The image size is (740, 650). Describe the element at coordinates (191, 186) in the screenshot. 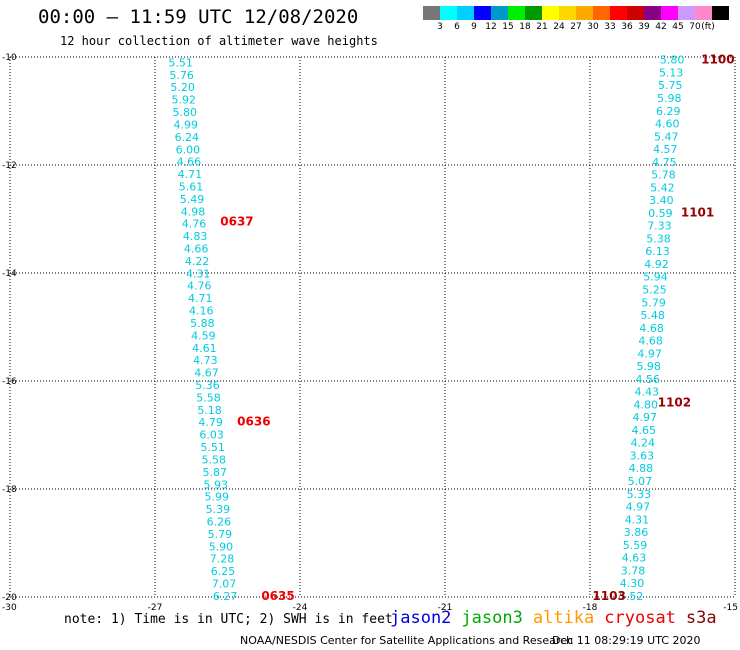

I see `wave-height-value: 5.61` at that location.